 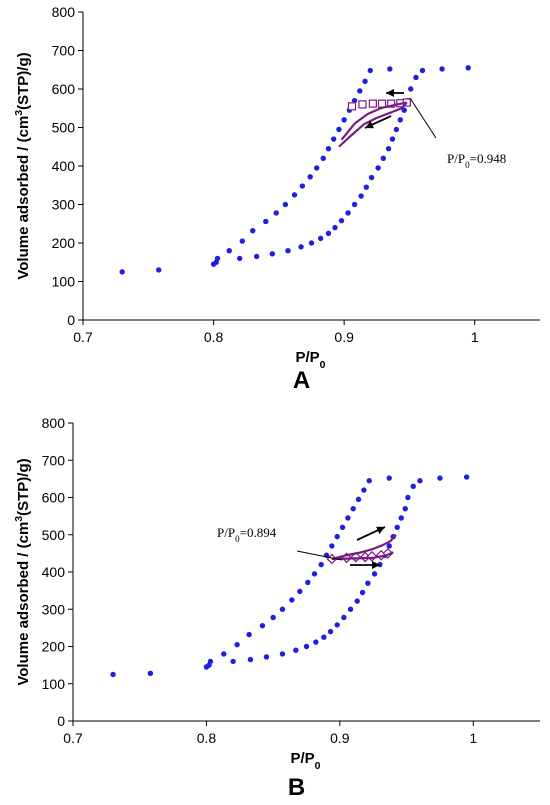 What do you see at coordinates (473, 738) in the screenshot?
I see `x-tick-label: 1` at bounding box center [473, 738].